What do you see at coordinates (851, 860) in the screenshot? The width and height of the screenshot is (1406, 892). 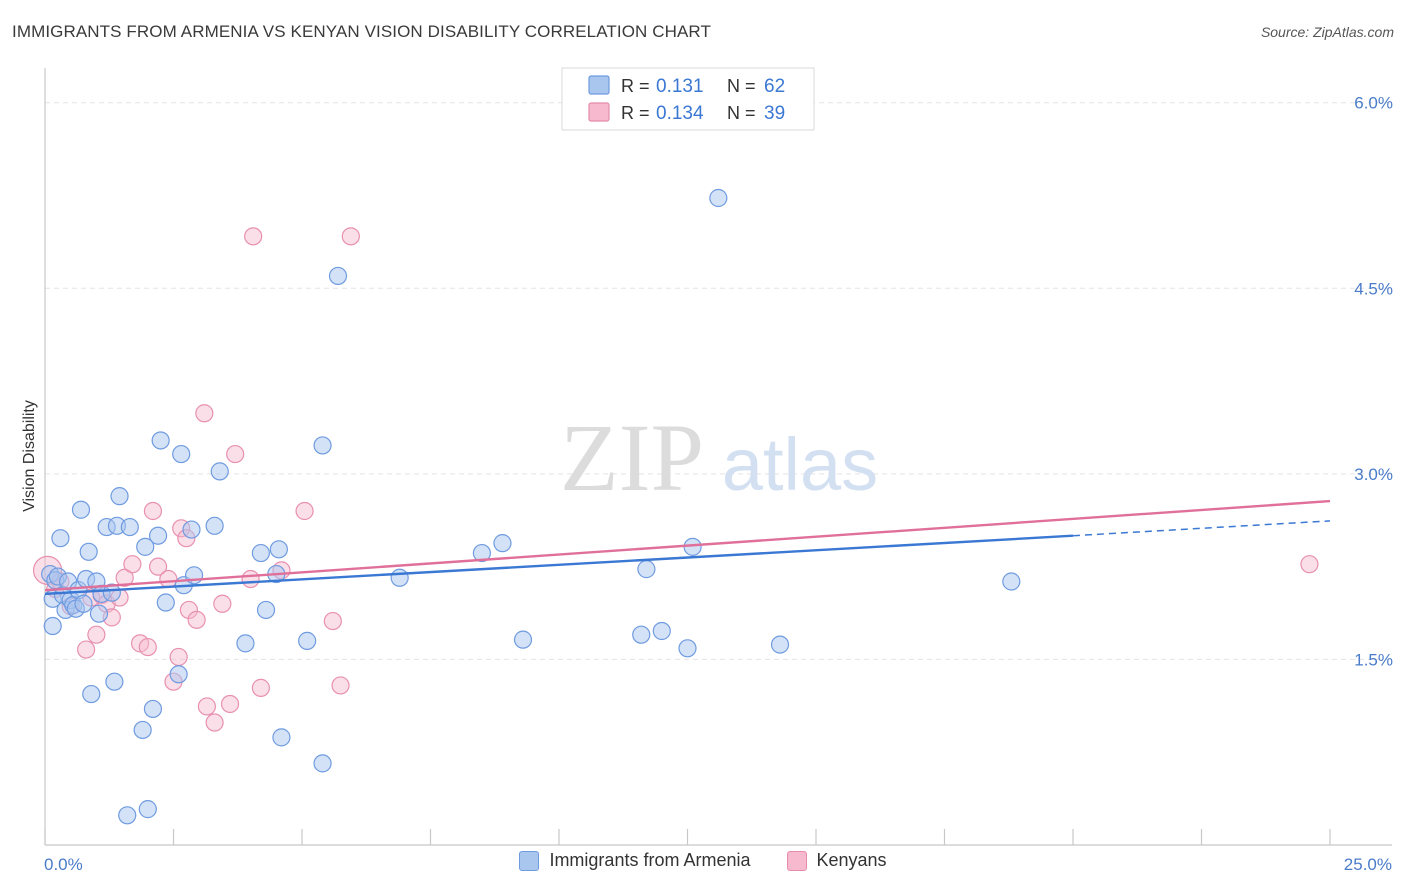 I see `legend-label-kenyans: Kenyans` at bounding box center [851, 860].